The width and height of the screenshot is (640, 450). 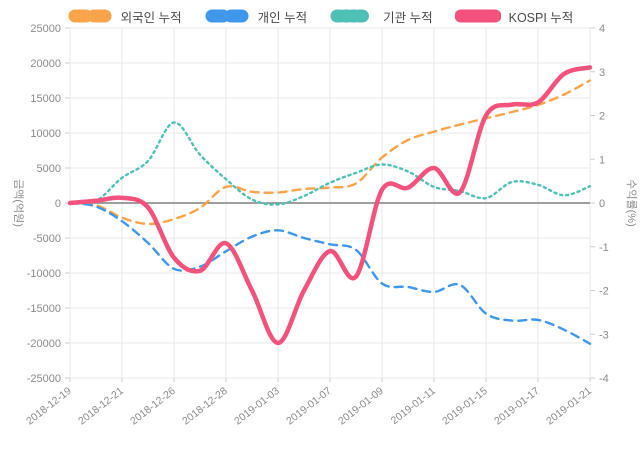 I want to click on right-axis-tick-label: 4, so click(x=602, y=29).